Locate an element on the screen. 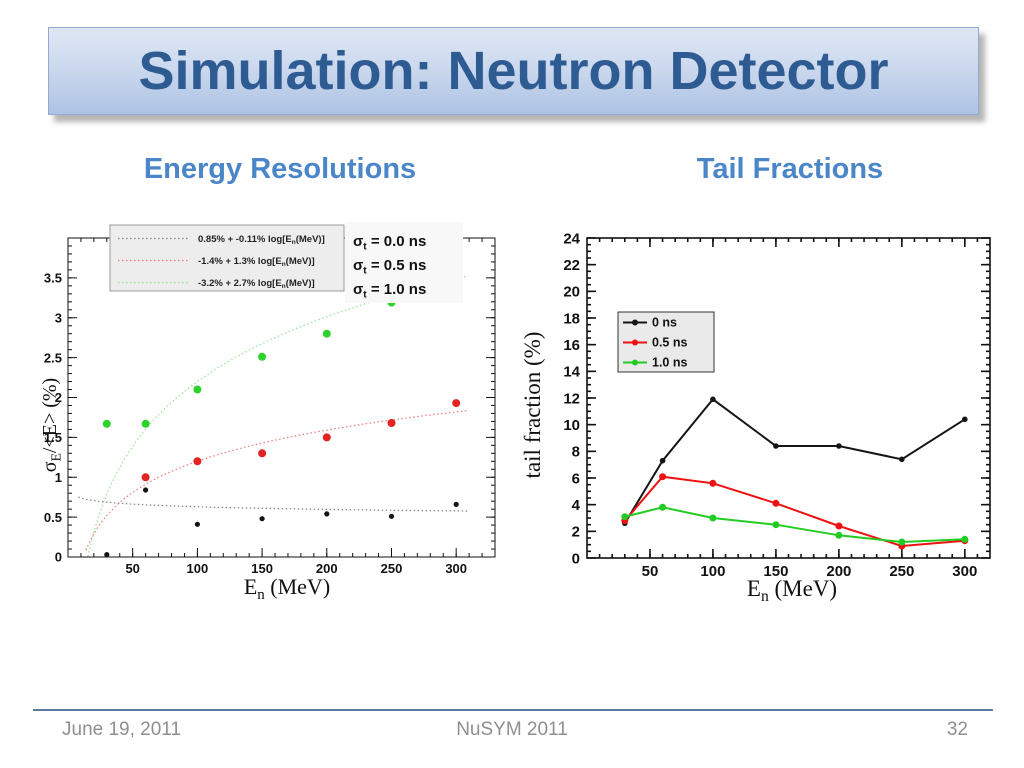 Image resolution: width=1024 pixels, height=768 pixels. footer-conference: NuSYM 2011 is located at coordinates (512, 729).